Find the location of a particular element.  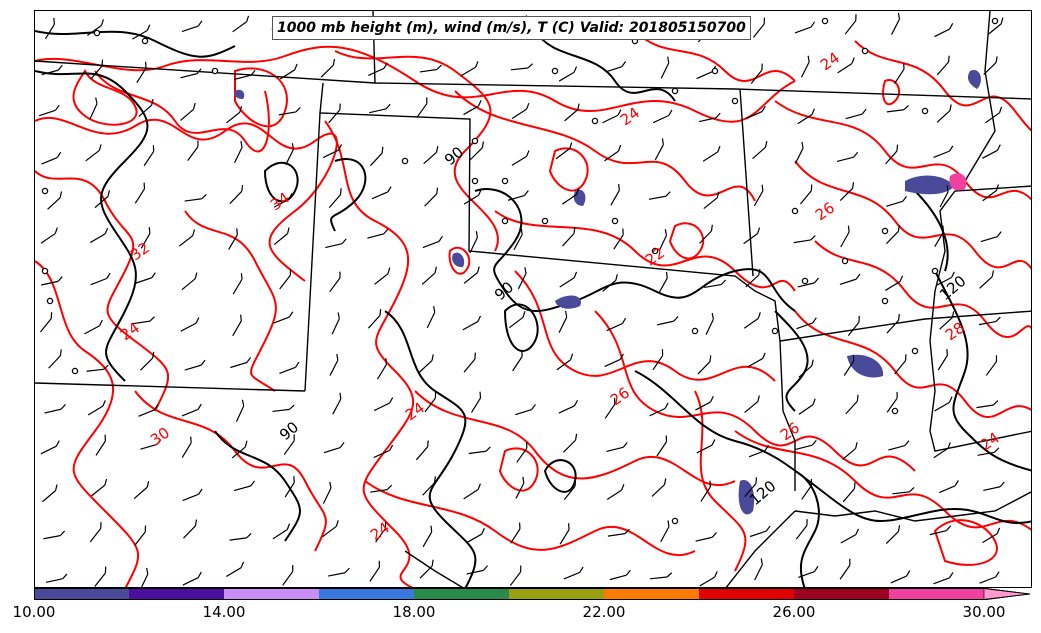

temperature-contour-label: 30 is located at coordinates (160, 437).